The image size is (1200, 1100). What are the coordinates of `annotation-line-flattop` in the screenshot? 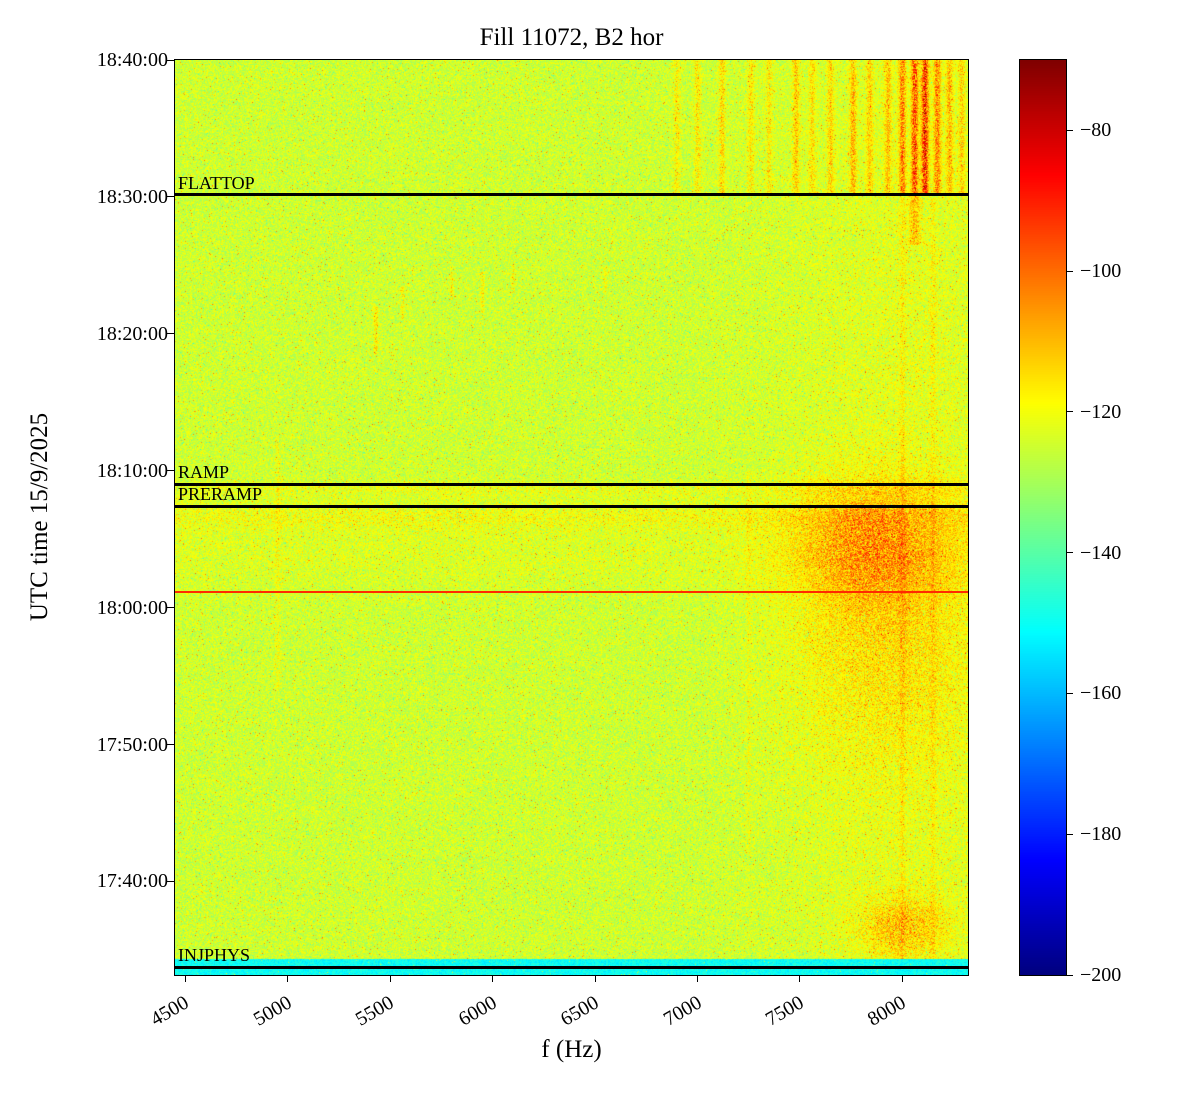 It's located at (571, 195).